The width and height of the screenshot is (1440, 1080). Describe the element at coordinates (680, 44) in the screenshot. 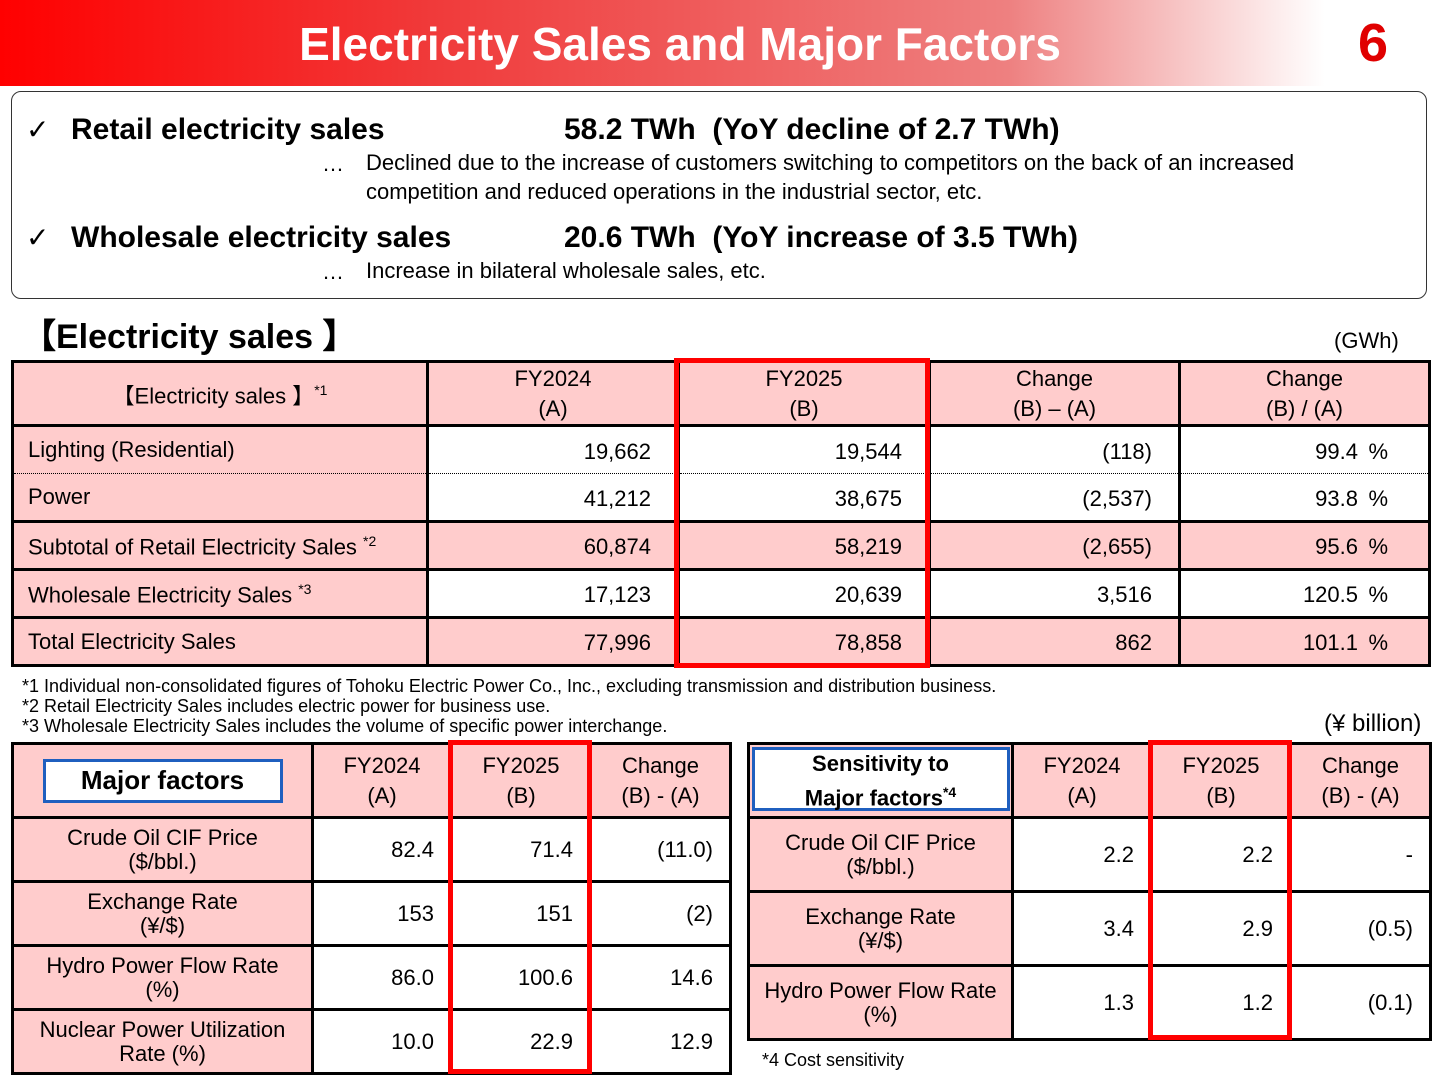

I see `page-title: Electricity Sales and Major Factors` at that location.